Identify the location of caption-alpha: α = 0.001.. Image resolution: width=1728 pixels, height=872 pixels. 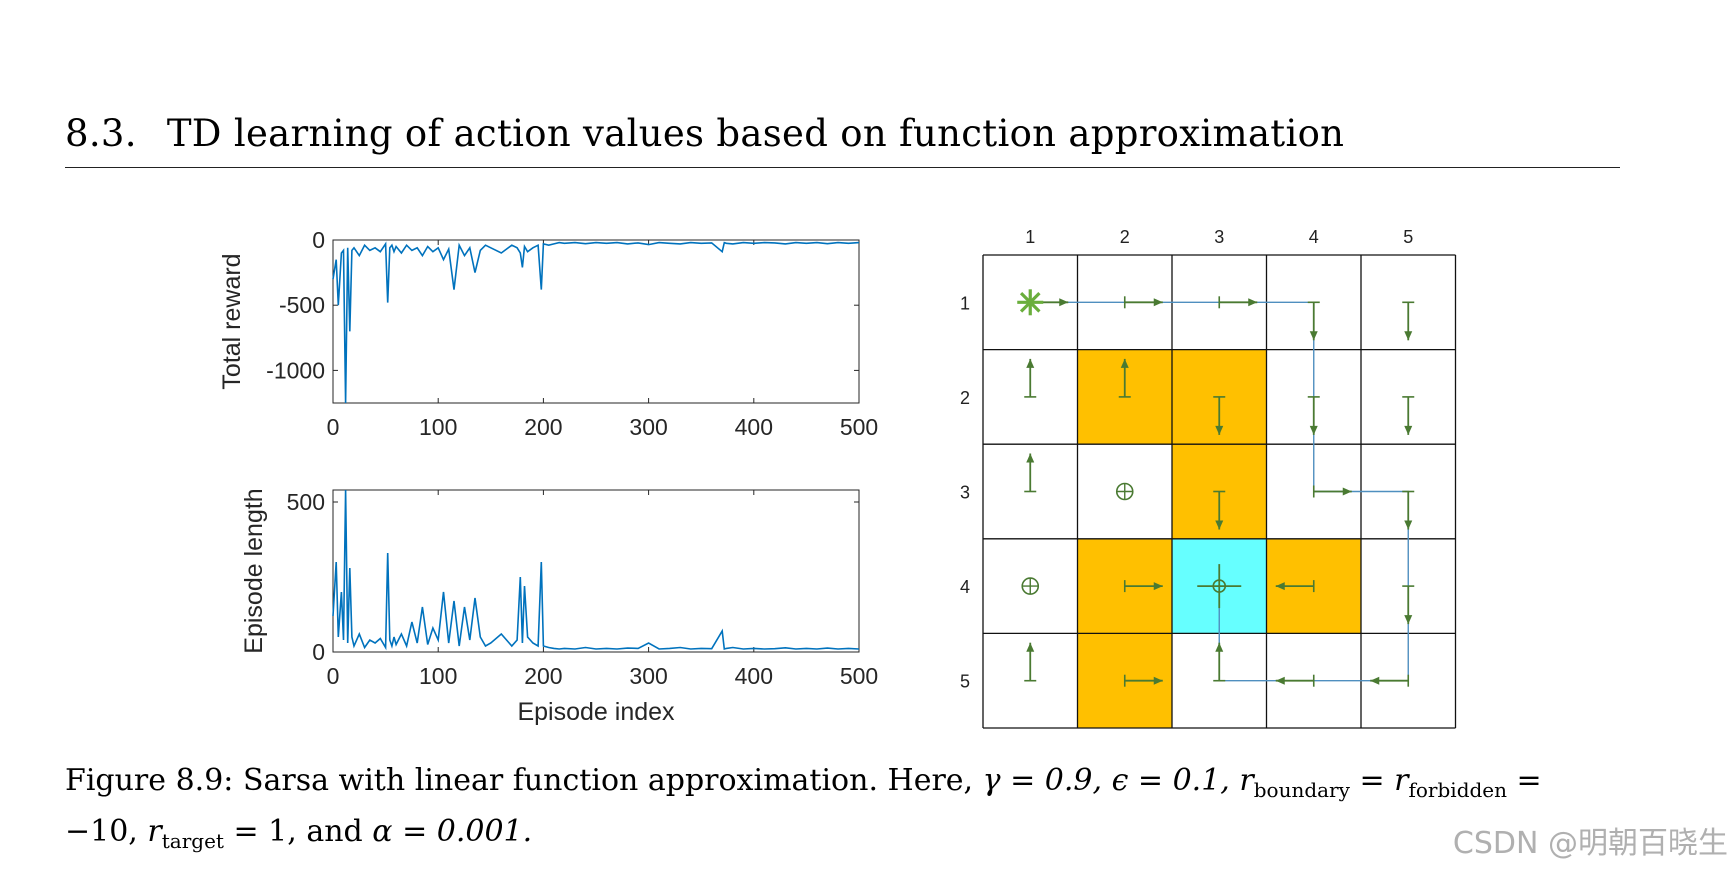
(452, 831).